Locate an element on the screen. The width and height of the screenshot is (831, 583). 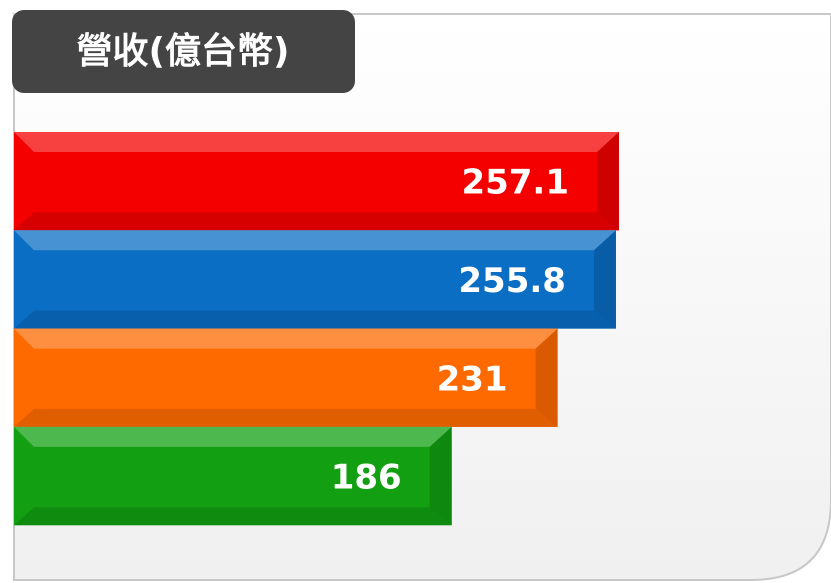
title-box is located at coordinates (183, 51).